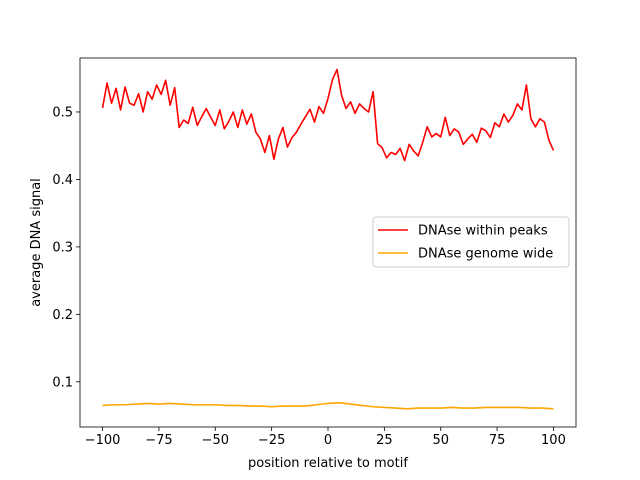  I want to click on x-tick-label: 50, so click(440, 440).